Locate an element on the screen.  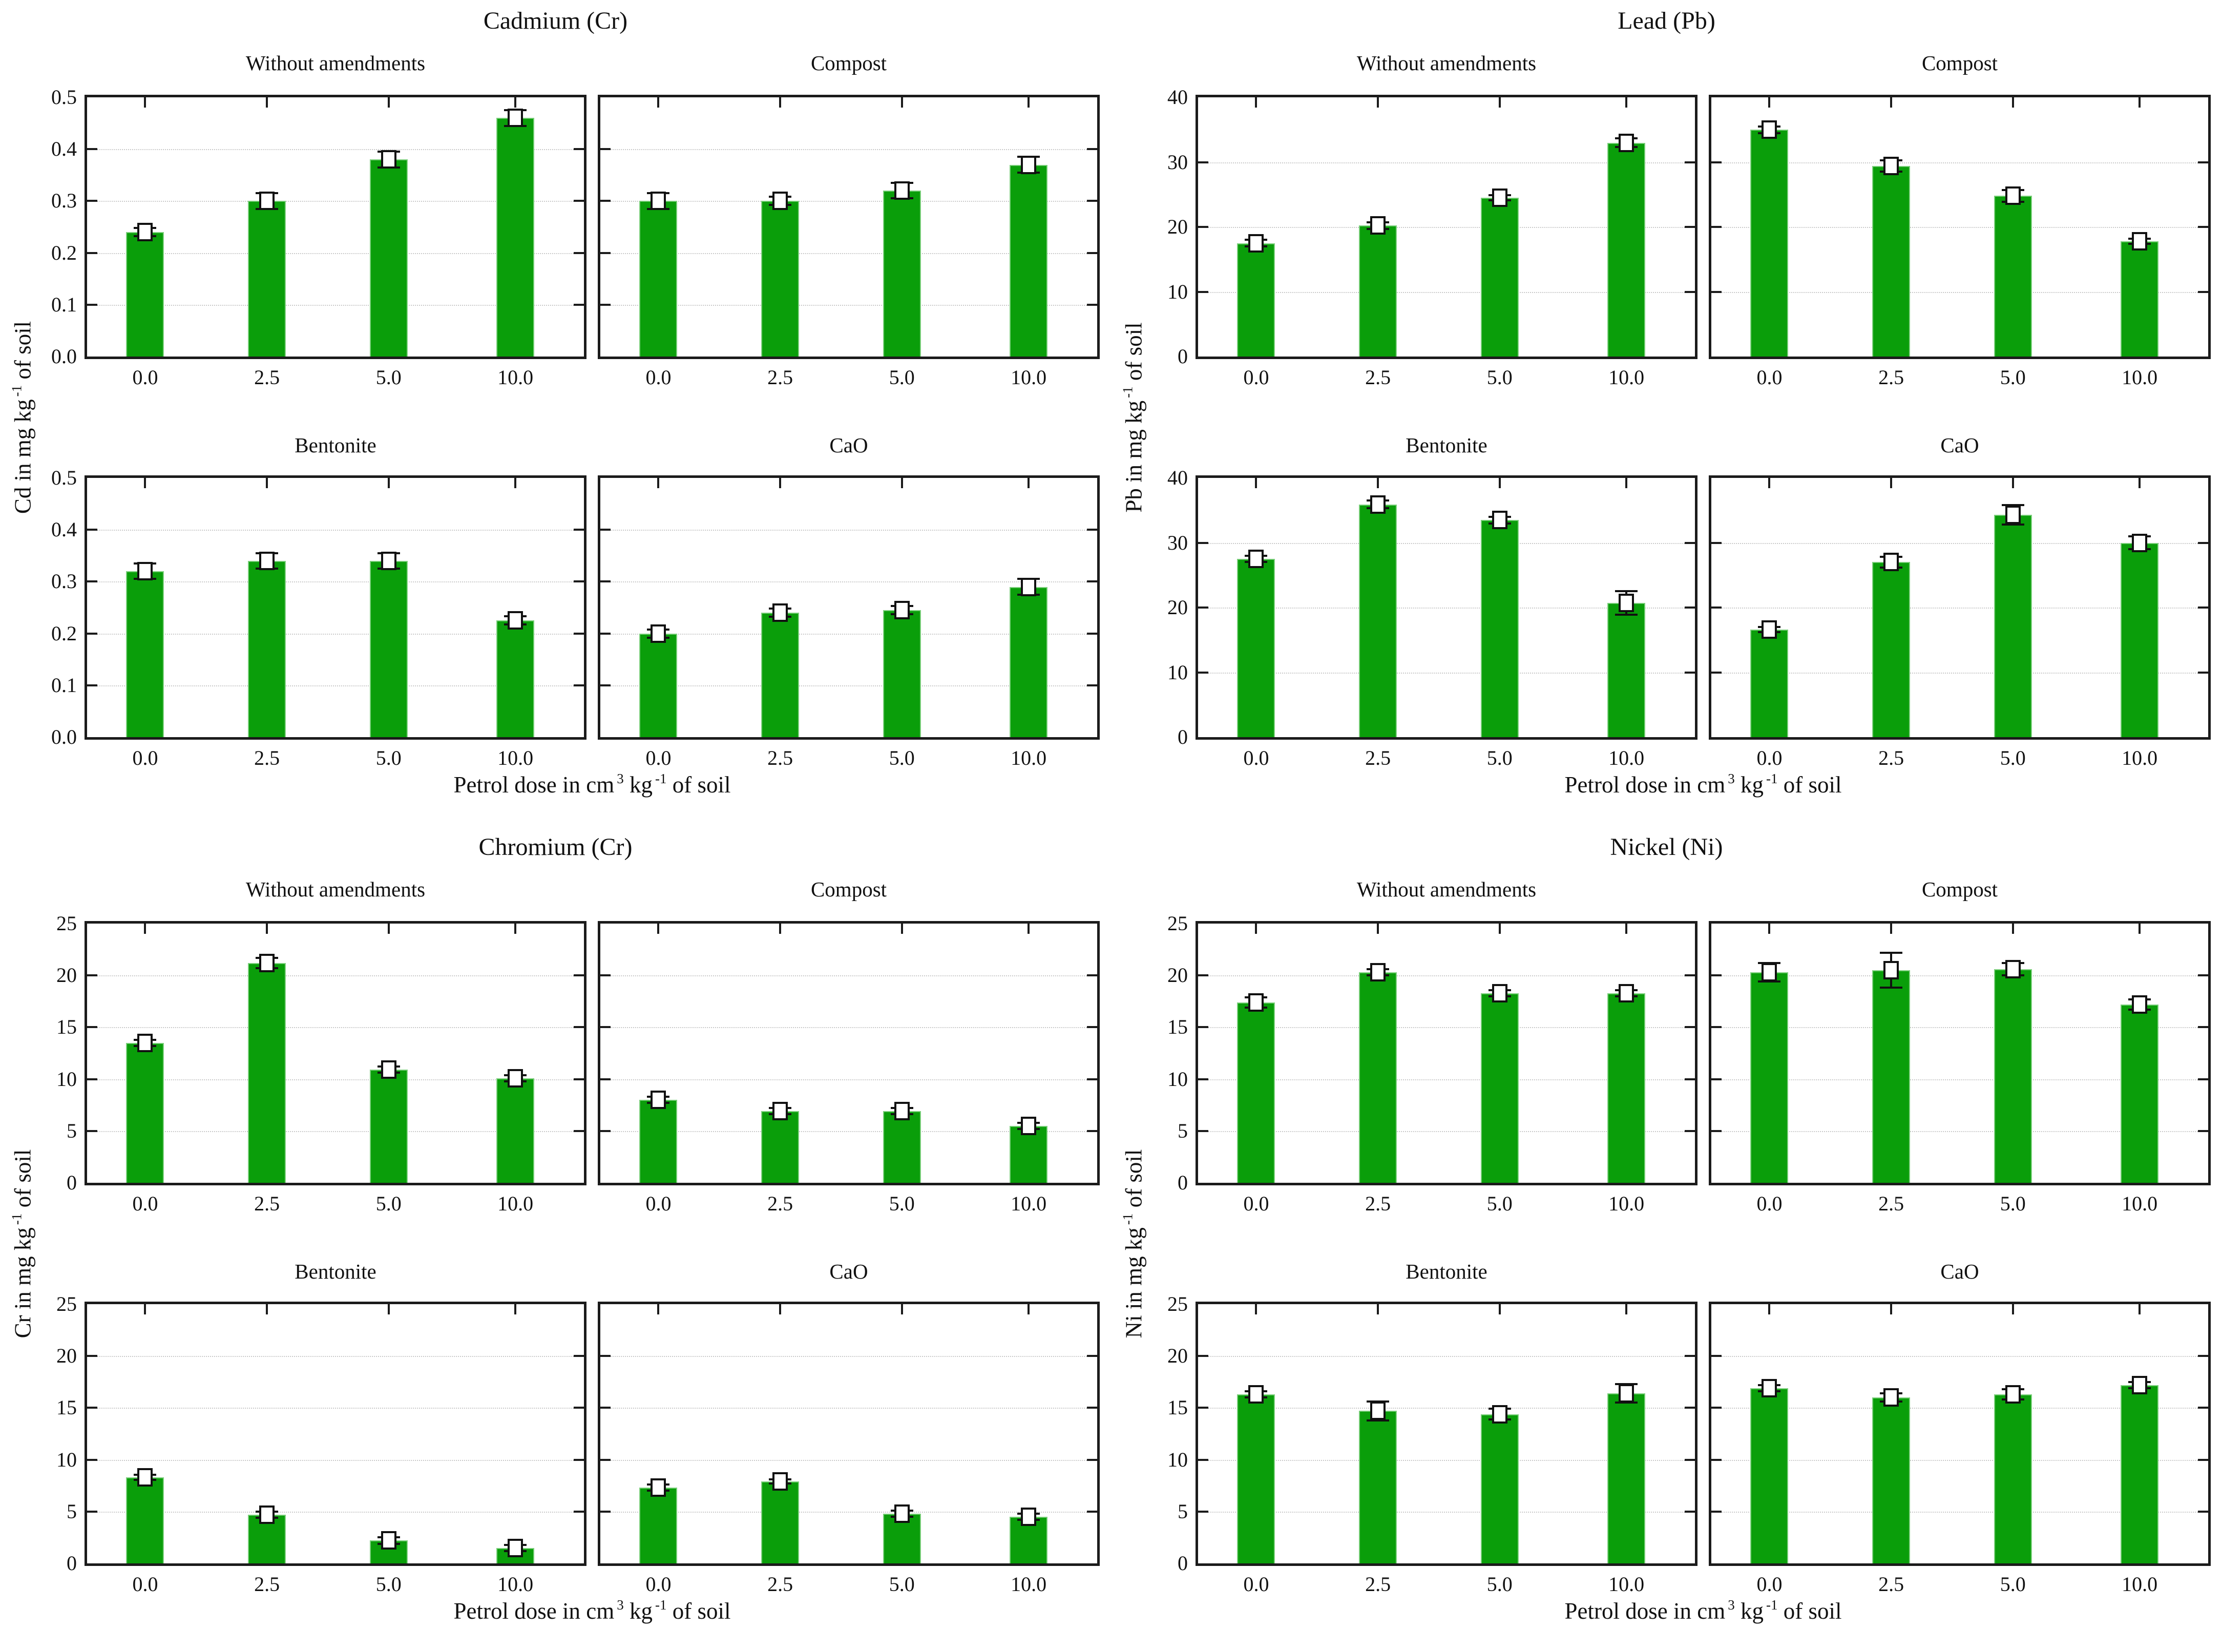
error-bar-cap-bottom is located at coordinates (1769, 981).